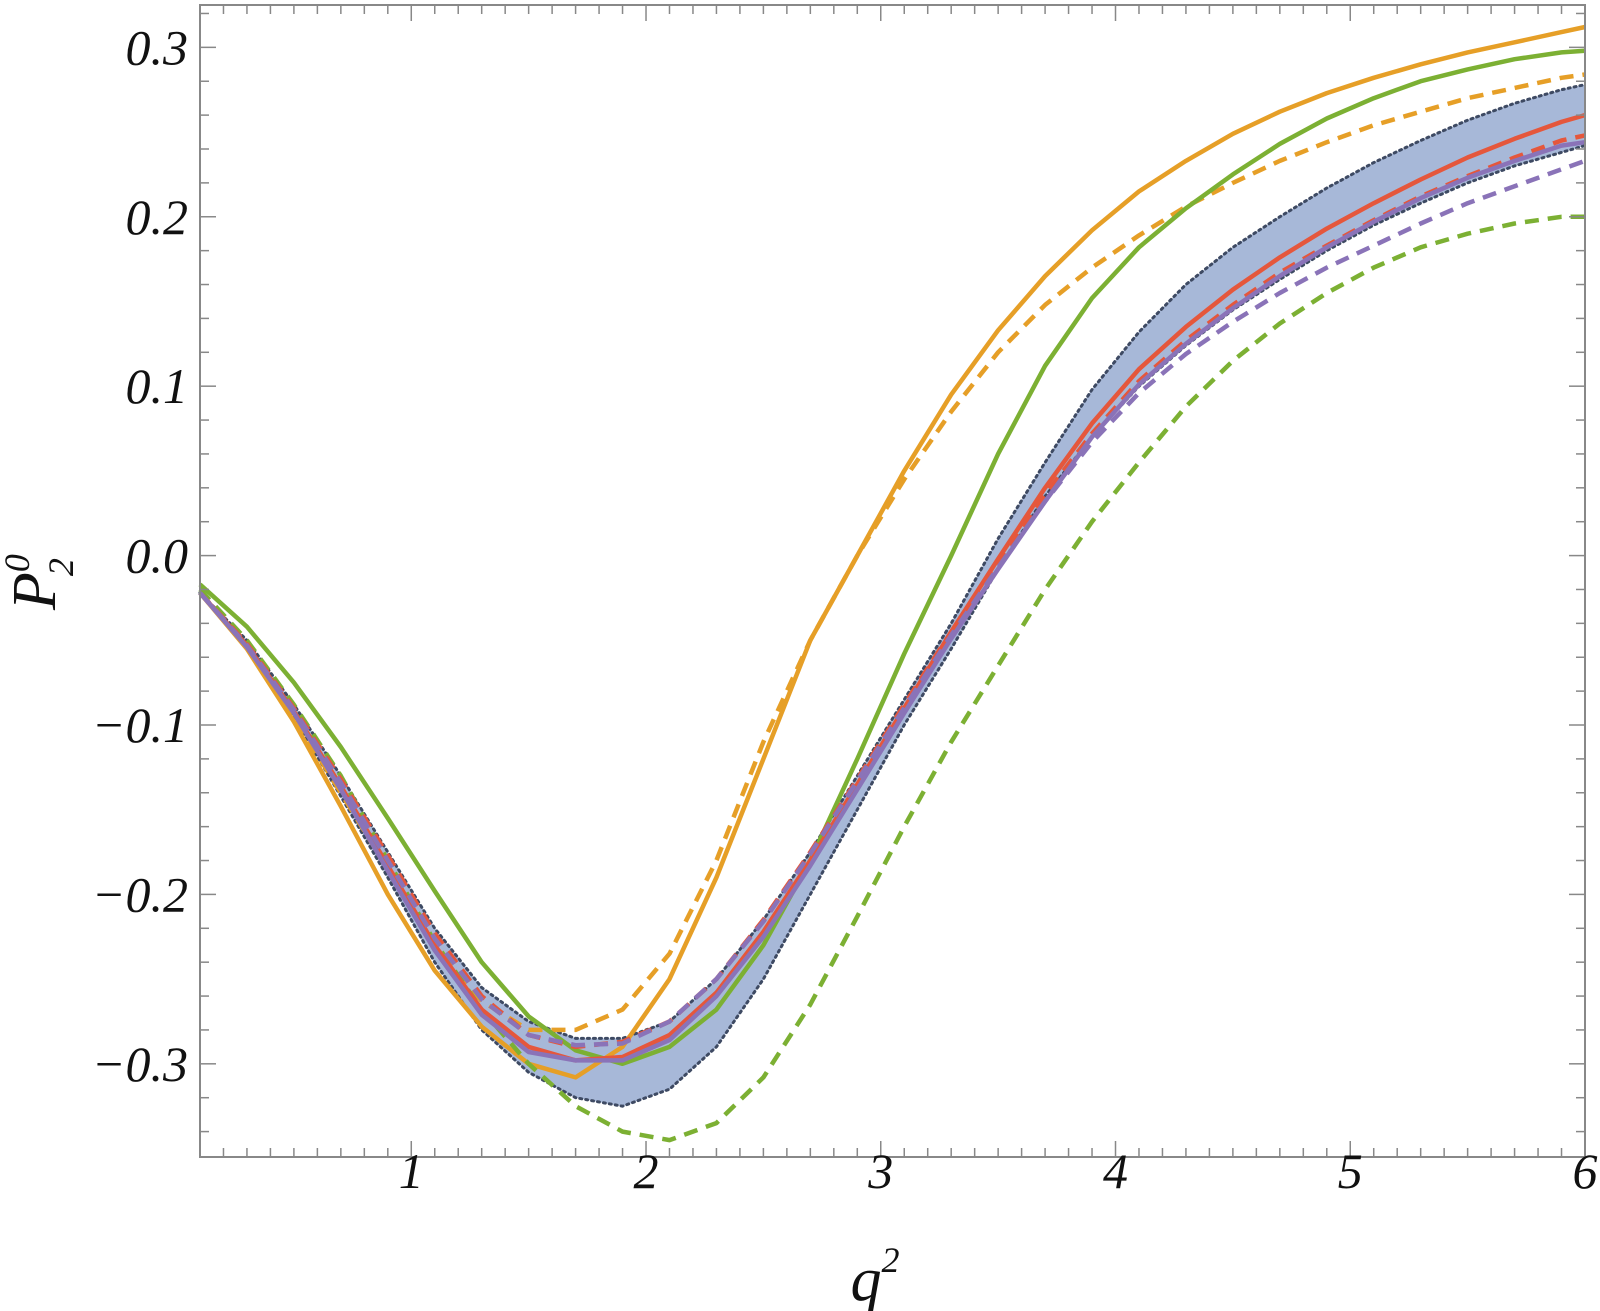 This screenshot has height=1311, width=1600. Describe the element at coordinates (157, 556) in the screenshot. I see `y-tick-label: 0.0` at that location.